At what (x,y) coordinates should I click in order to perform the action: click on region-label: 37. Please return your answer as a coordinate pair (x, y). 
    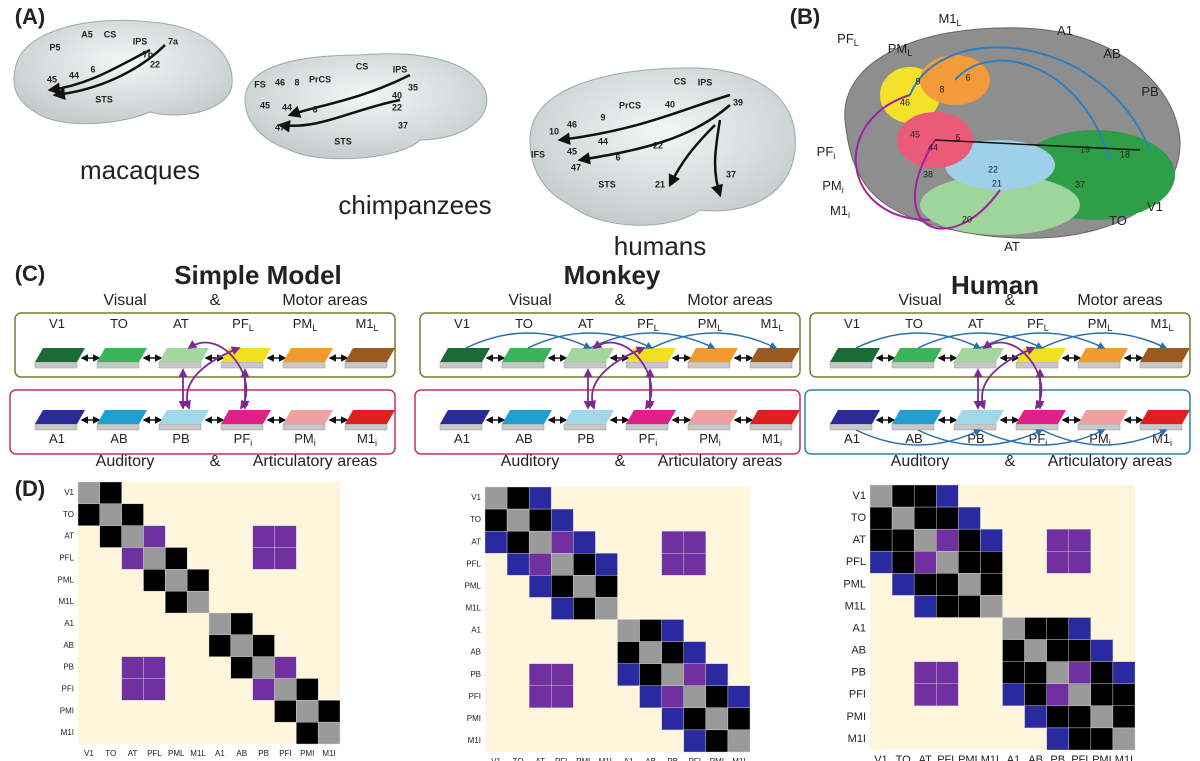
    Looking at the image, I should click on (731, 174).